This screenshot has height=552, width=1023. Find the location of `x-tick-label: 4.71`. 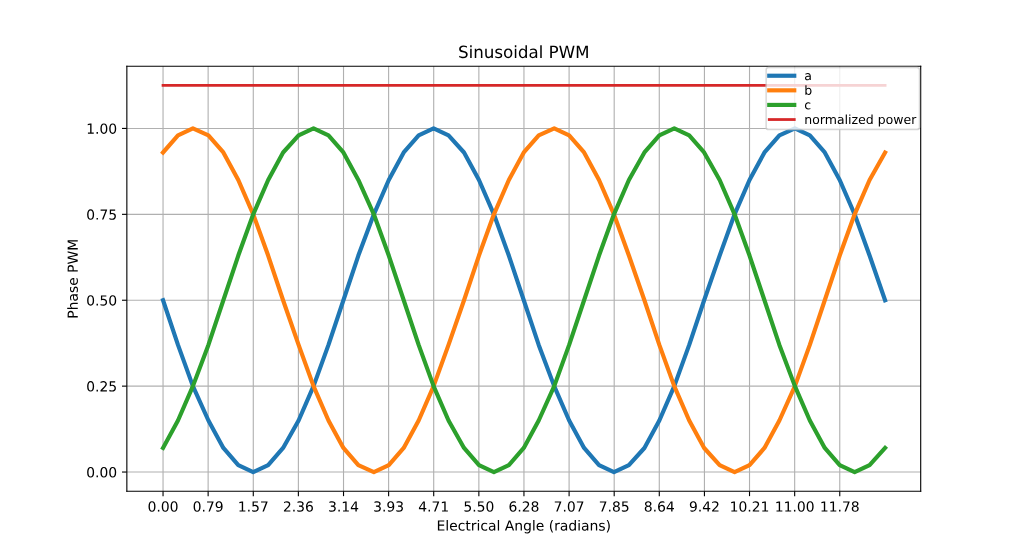

x-tick-label: 4.71 is located at coordinates (433, 506).